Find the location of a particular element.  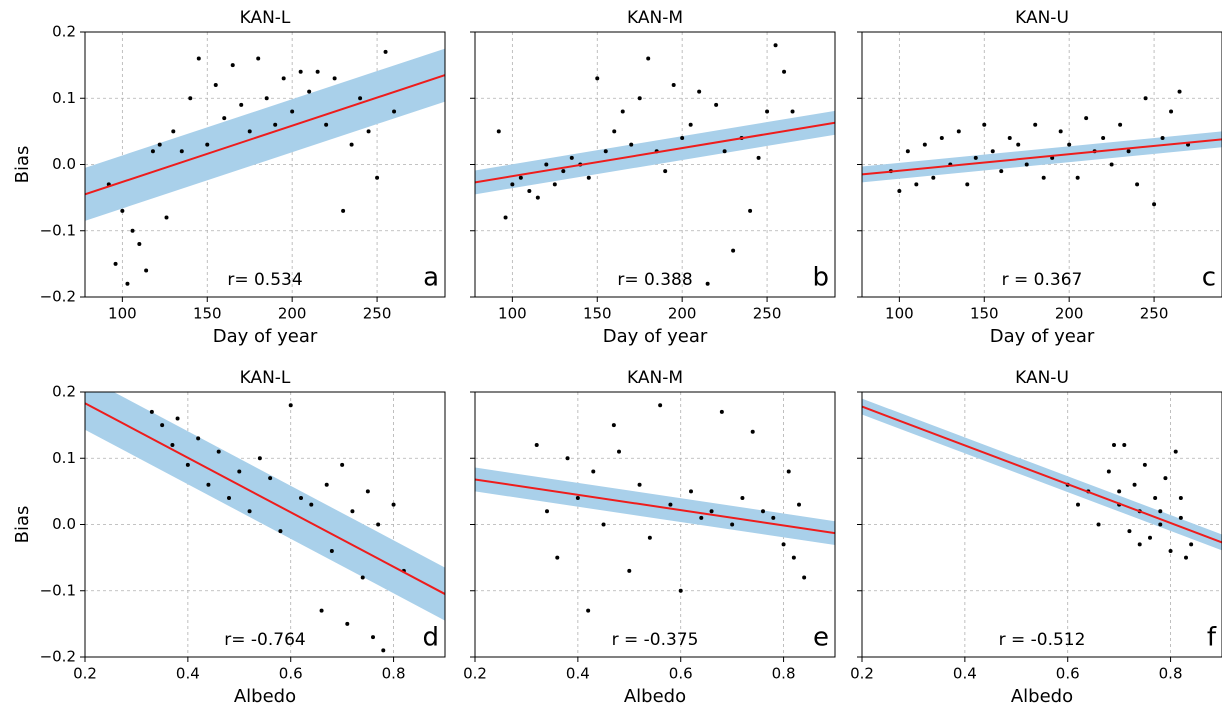

subplot: 0.2 0.4 0.6 0.8 KAN-U Albedo r = -0.512 f is located at coordinates (1036, 536).